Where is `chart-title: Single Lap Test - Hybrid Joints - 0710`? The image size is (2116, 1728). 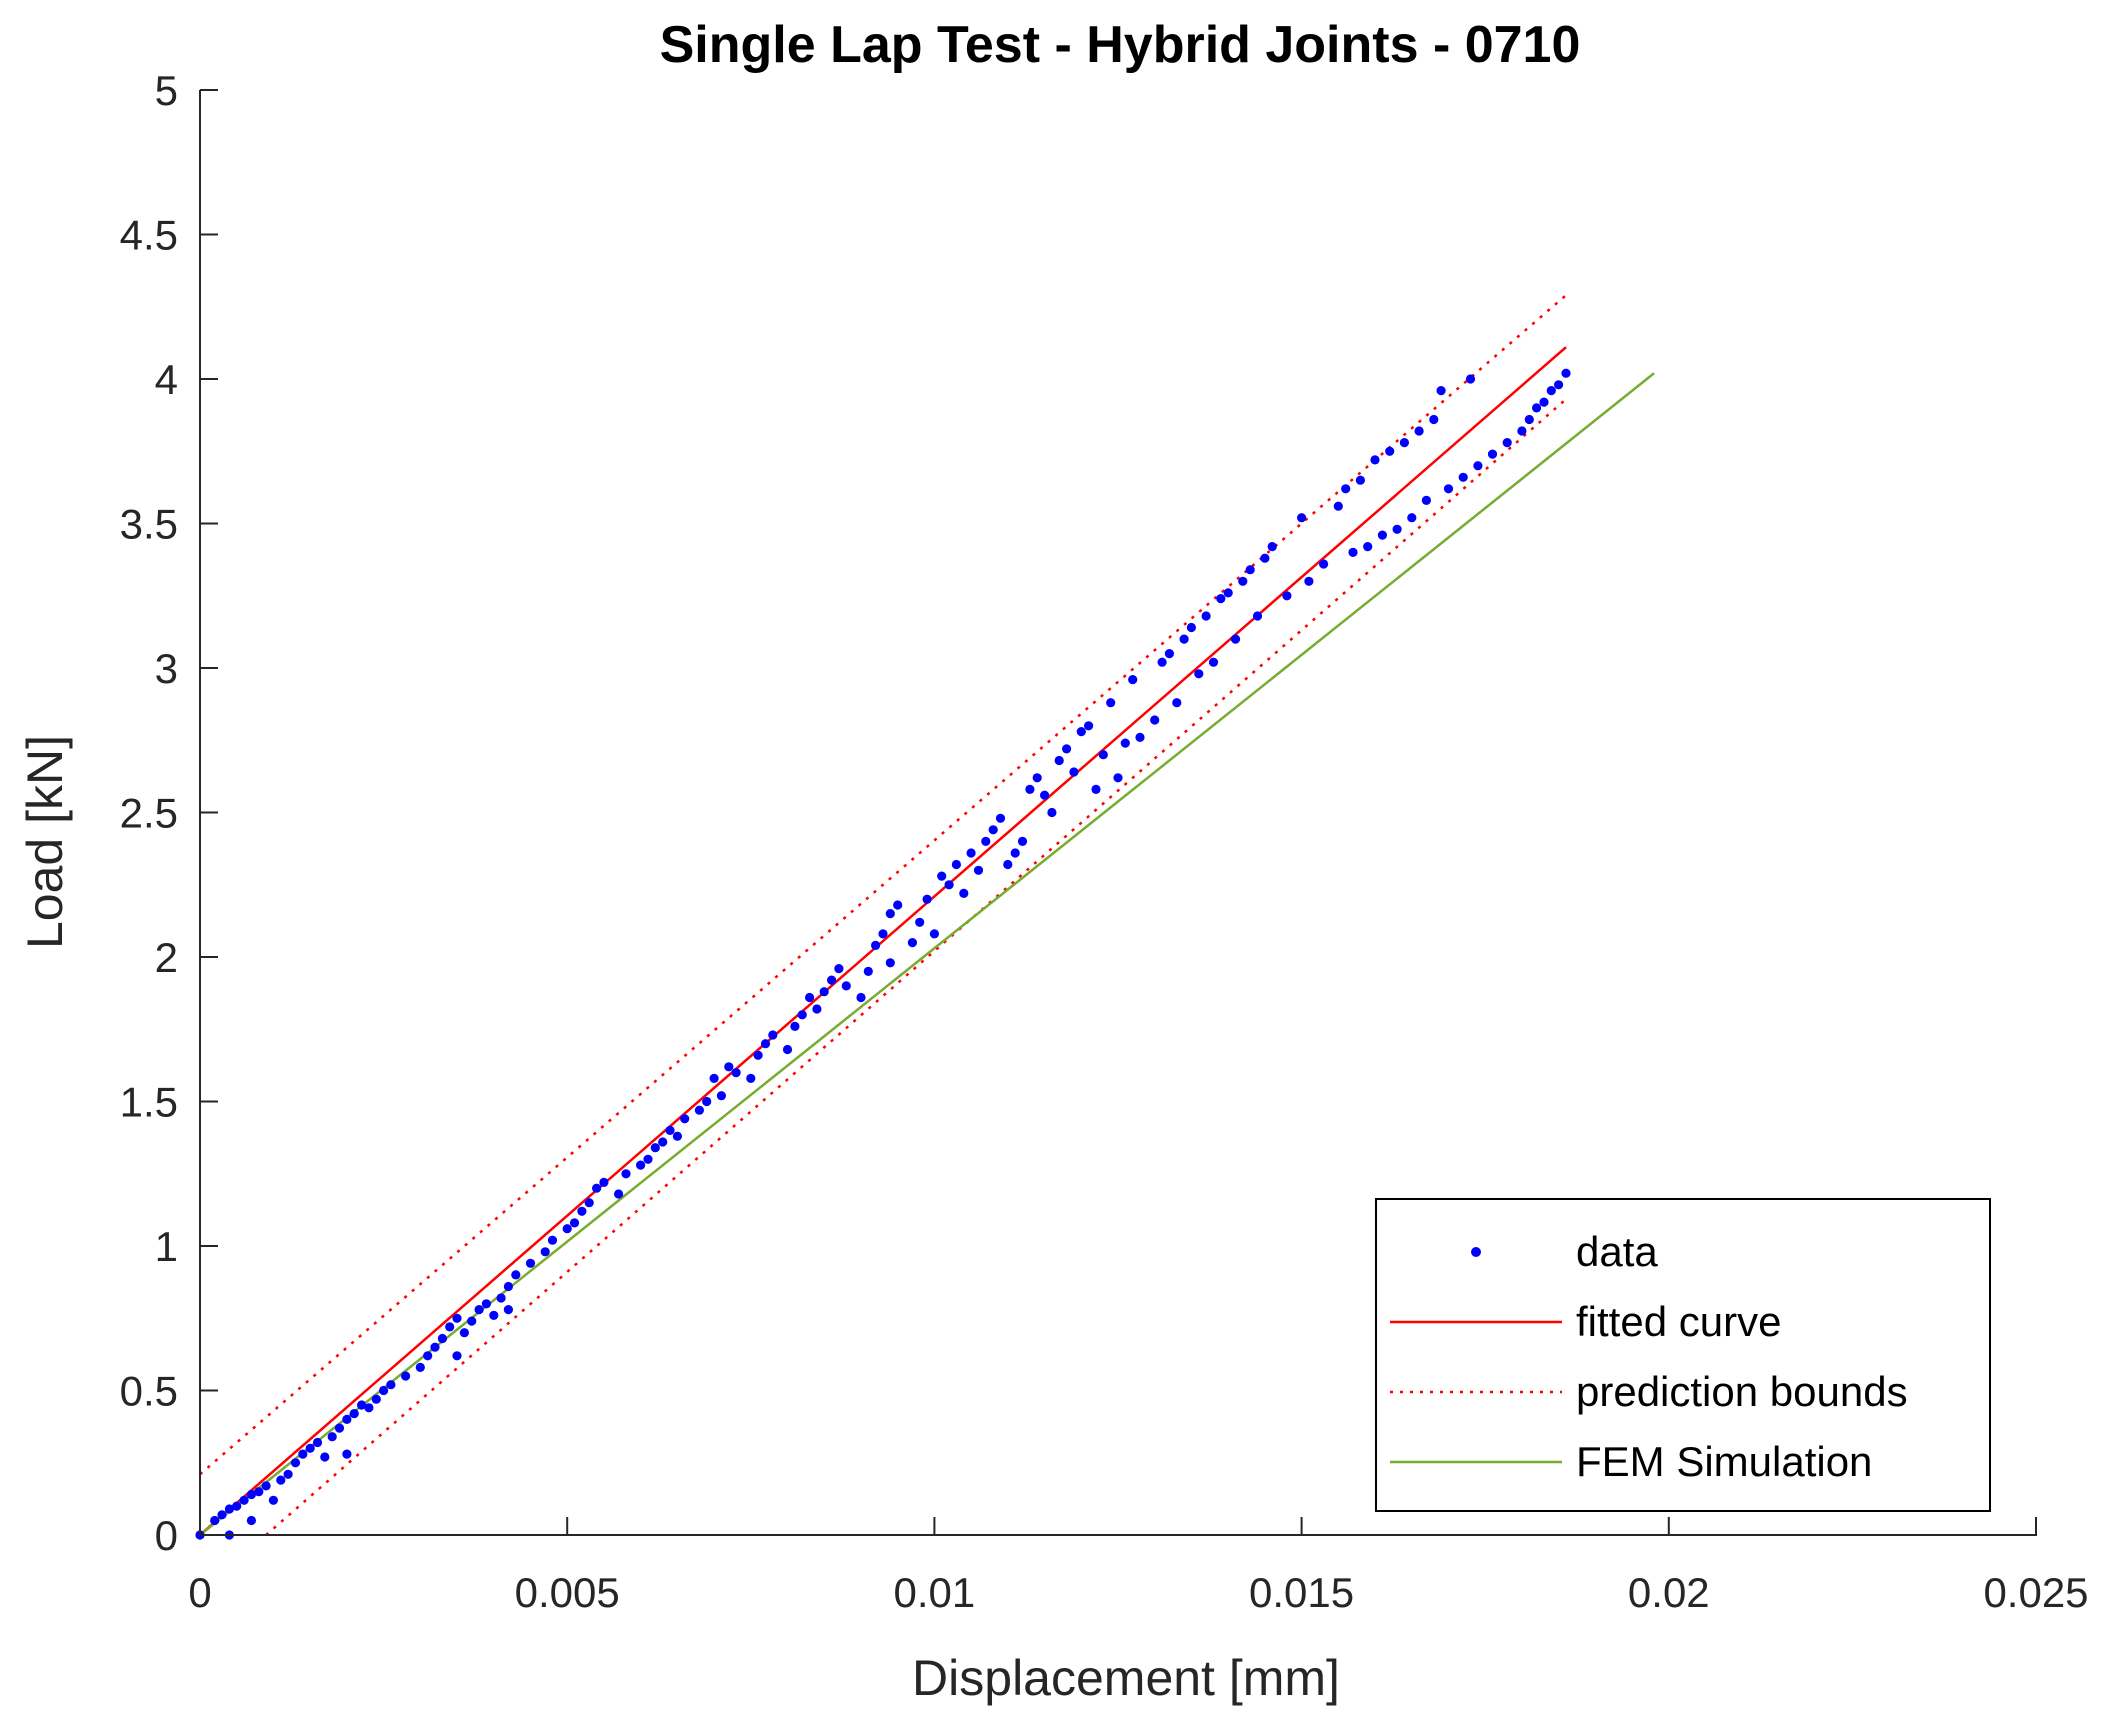
chart-title: Single Lap Test - Hybrid Joints - 0710 is located at coordinates (1120, 45).